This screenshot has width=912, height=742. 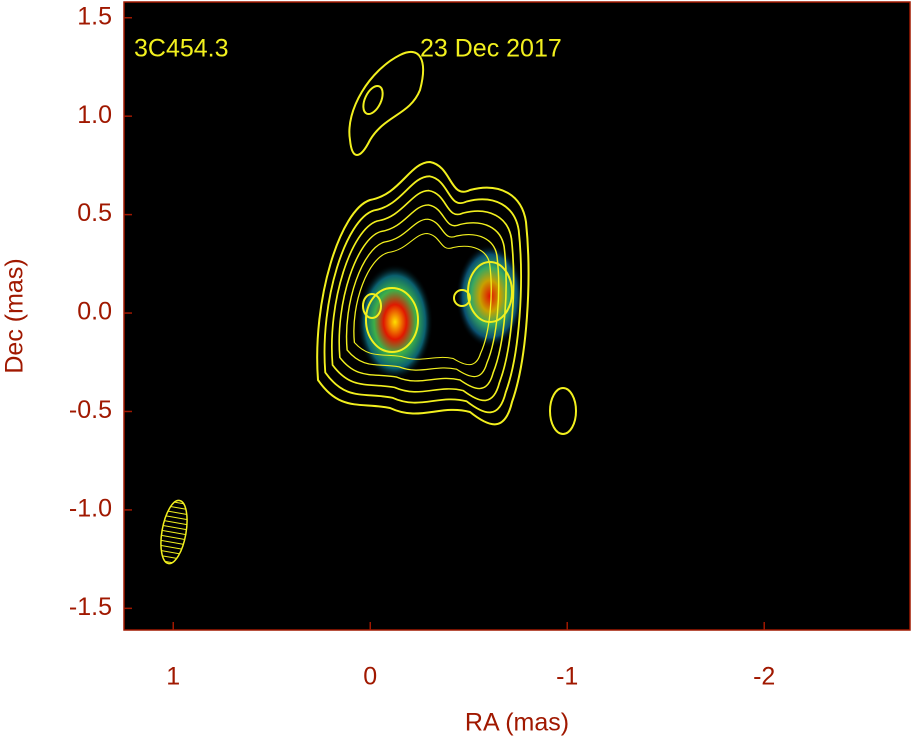 I want to click on image, so click(x=440, y=312).